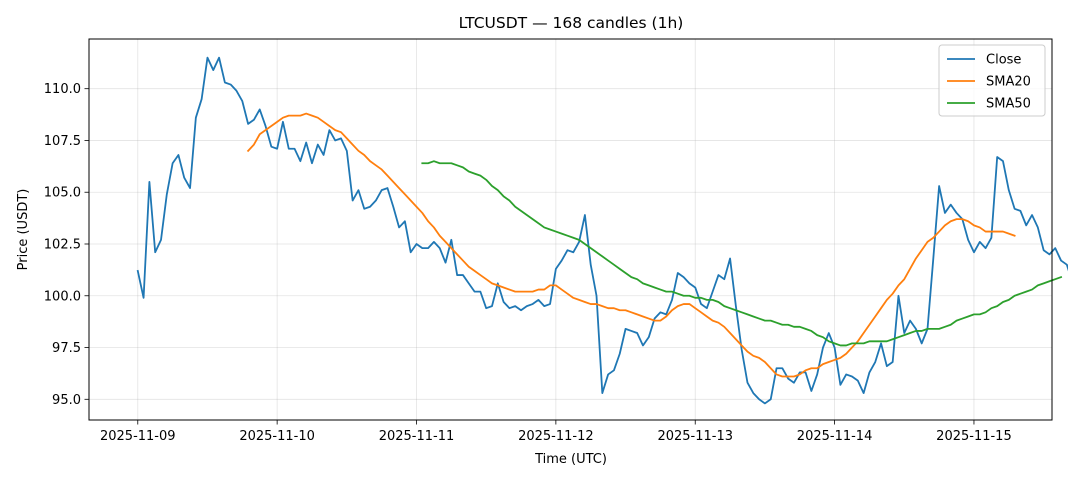 The width and height of the screenshot is (1068, 481). What do you see at coordinates (571, 23) in the screenshot?
I see `chart-title: LTCUSDT — 168 candles (1h)` at bounding box center [571, 23].